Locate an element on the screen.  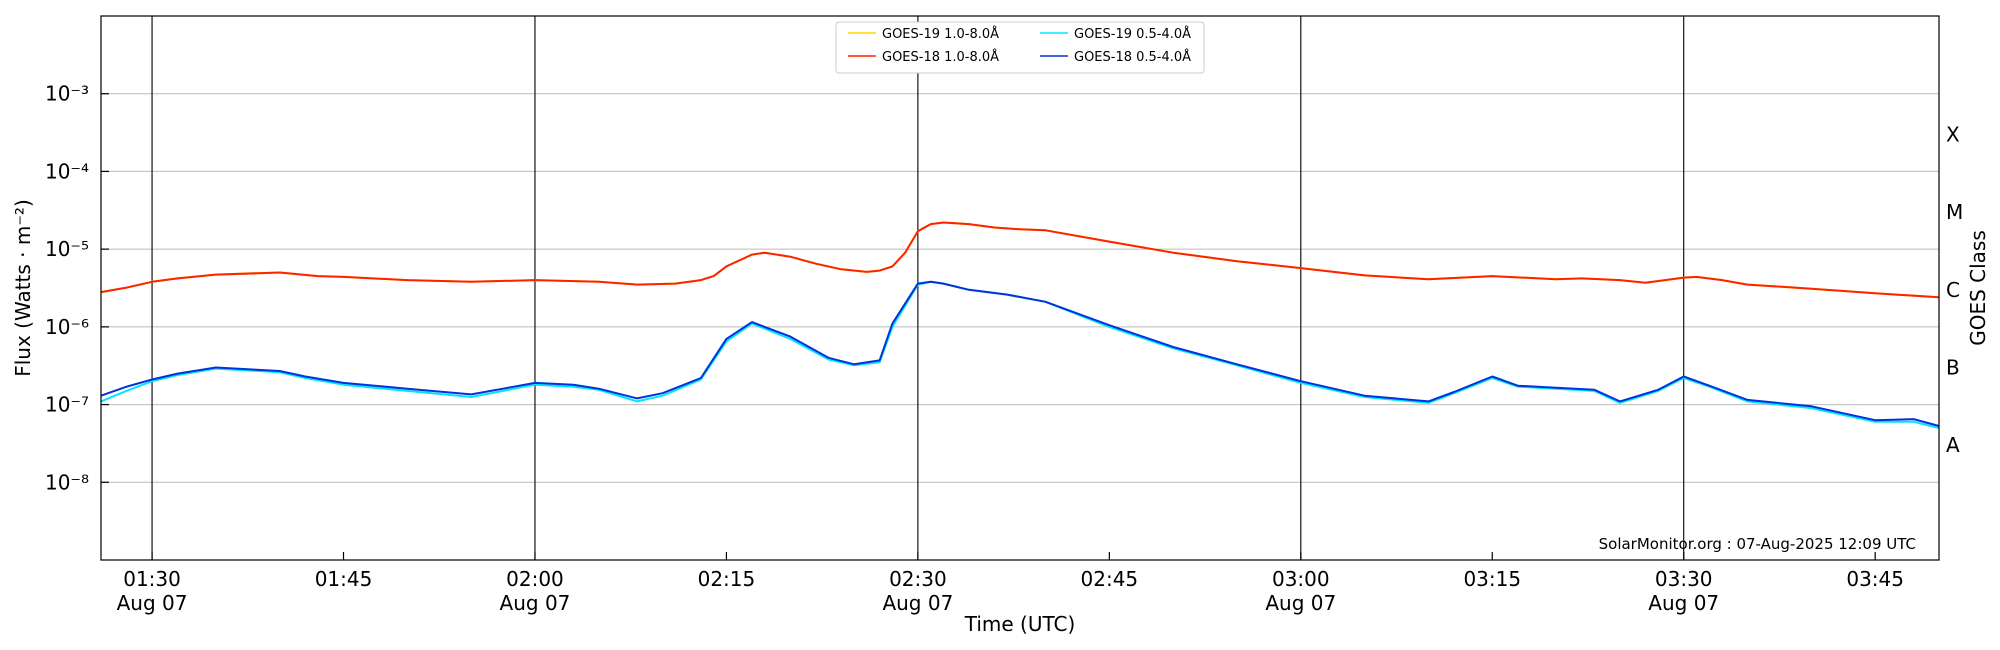
x-tick-label: 02:15 is located at coordinates (727, 579).